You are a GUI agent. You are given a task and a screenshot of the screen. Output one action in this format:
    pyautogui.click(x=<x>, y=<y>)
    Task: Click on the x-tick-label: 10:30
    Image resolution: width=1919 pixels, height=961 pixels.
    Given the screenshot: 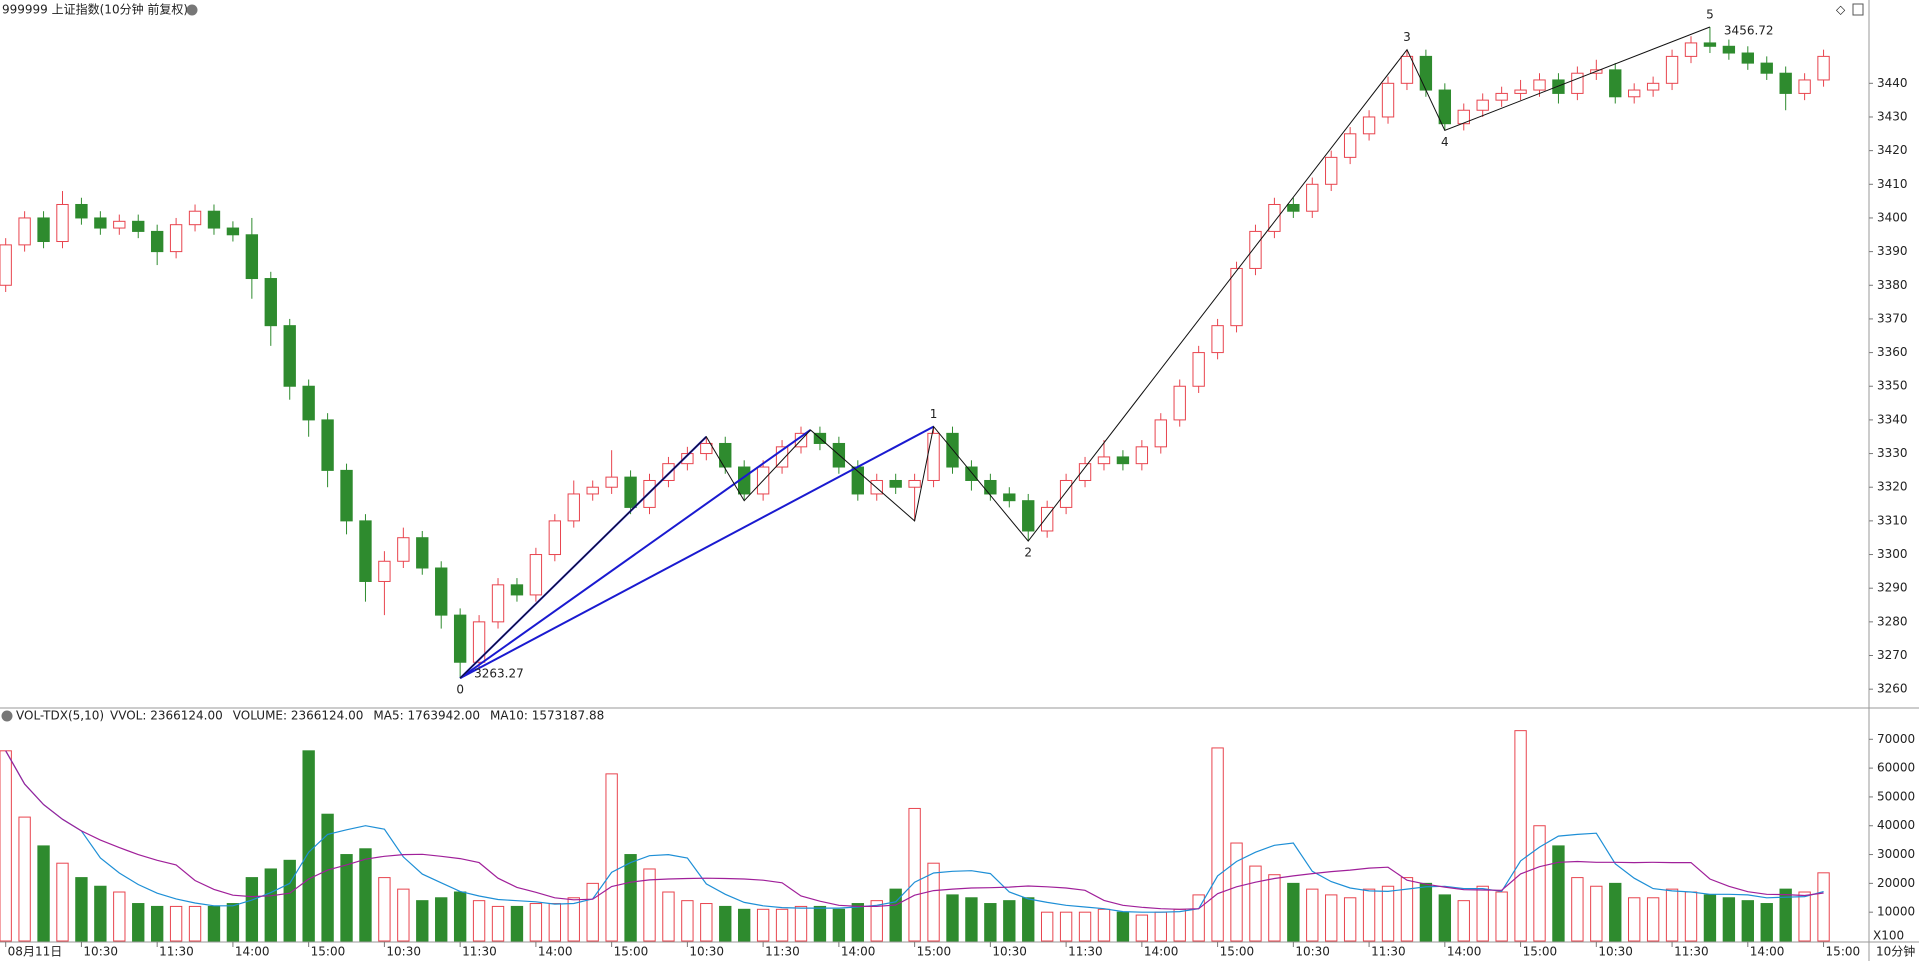 What is the action you would take?
    pyautogui.click(x=706, y=952)
    